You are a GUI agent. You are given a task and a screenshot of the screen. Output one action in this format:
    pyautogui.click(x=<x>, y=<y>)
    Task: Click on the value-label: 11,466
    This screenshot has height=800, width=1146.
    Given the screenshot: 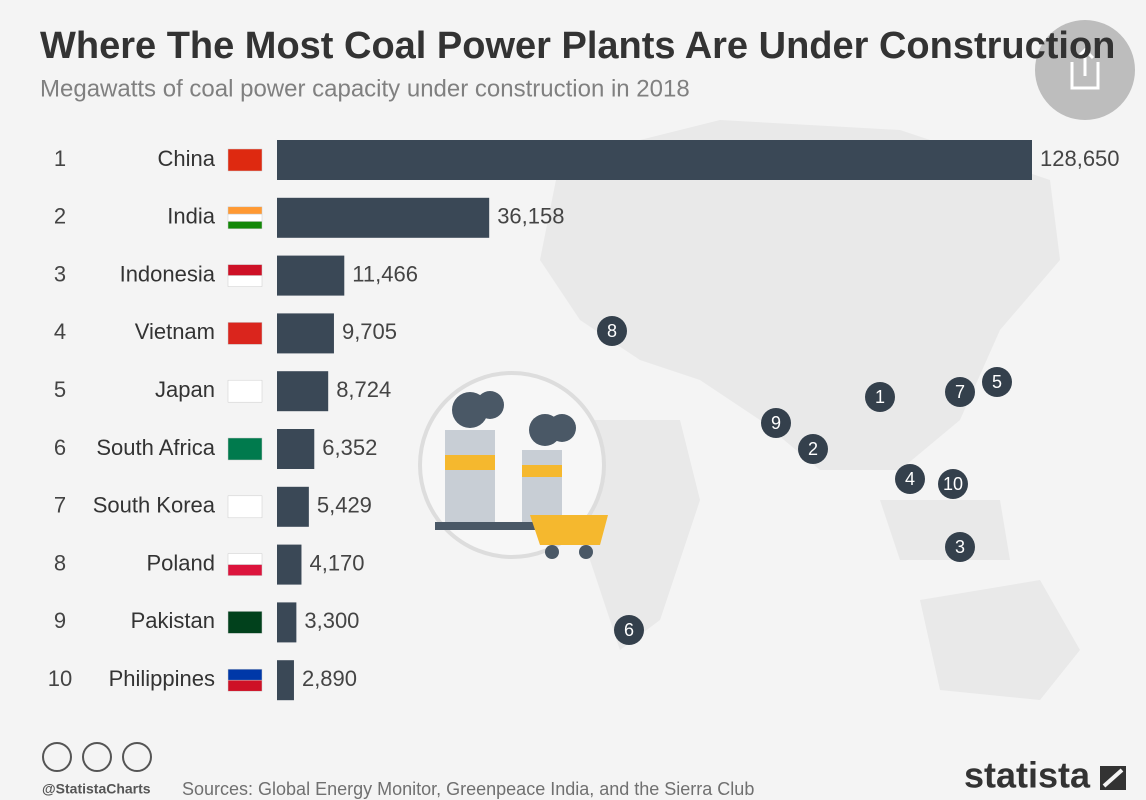 What is the action you would take?
    pyautogui.click(x=385, y=273)
    